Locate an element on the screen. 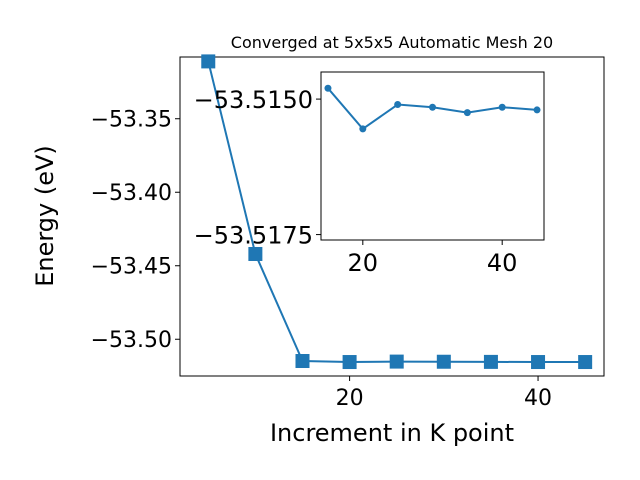 Image resolution: width=640 pixels, height=480 pixels. main-y-tick-label: −53.40 is located at coordinates (131, 193).